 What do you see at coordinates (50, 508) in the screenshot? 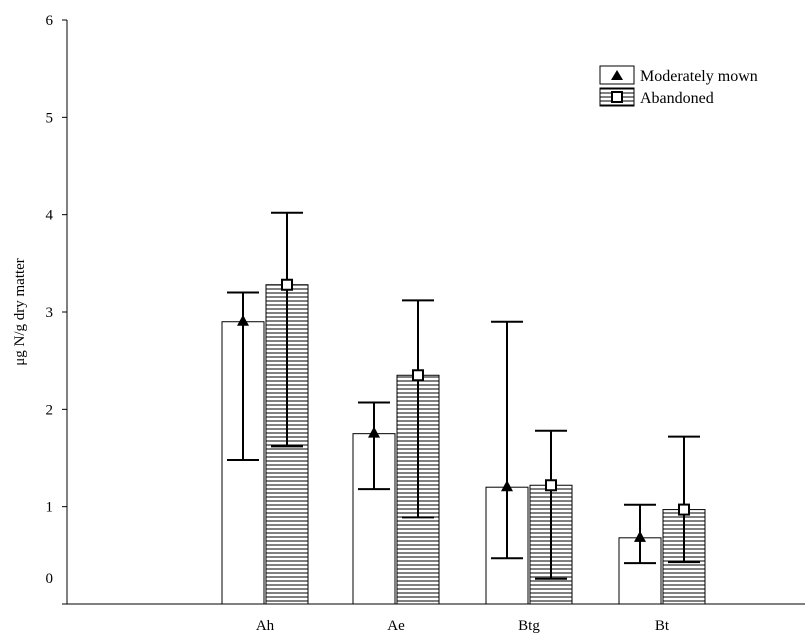
I see `y-tick-label: 1` at bounding box center [50, 508].